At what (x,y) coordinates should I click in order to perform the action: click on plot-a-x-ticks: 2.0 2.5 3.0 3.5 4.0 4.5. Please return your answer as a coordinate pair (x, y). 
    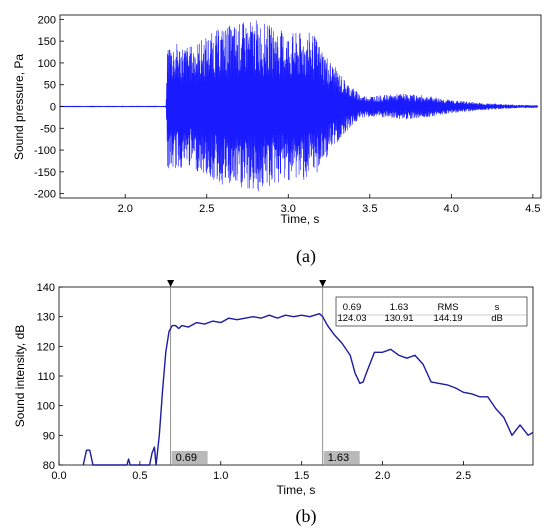
    Looking at the image, I should click on (329, 204).